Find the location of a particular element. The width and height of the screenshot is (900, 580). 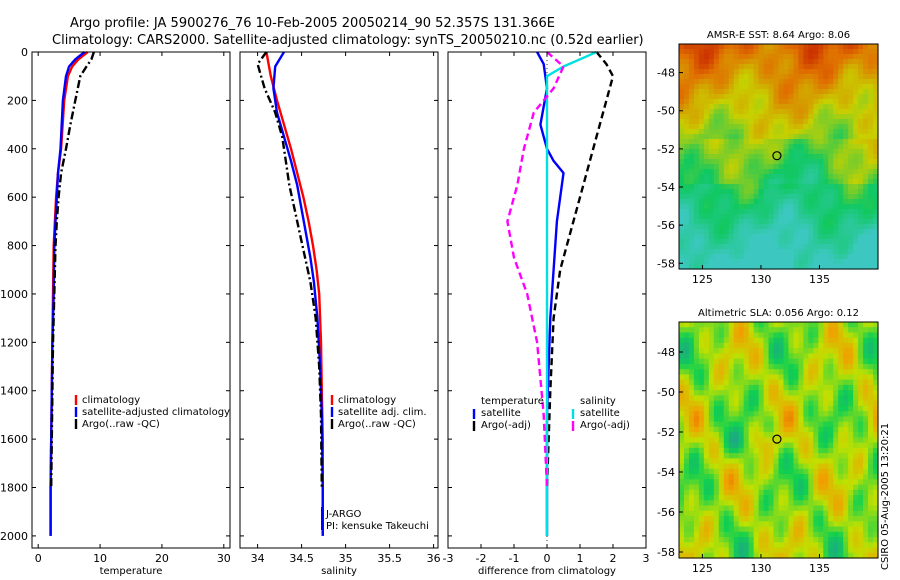

legend-entry: Argo(-adj) is located at coordinates (605, 425).